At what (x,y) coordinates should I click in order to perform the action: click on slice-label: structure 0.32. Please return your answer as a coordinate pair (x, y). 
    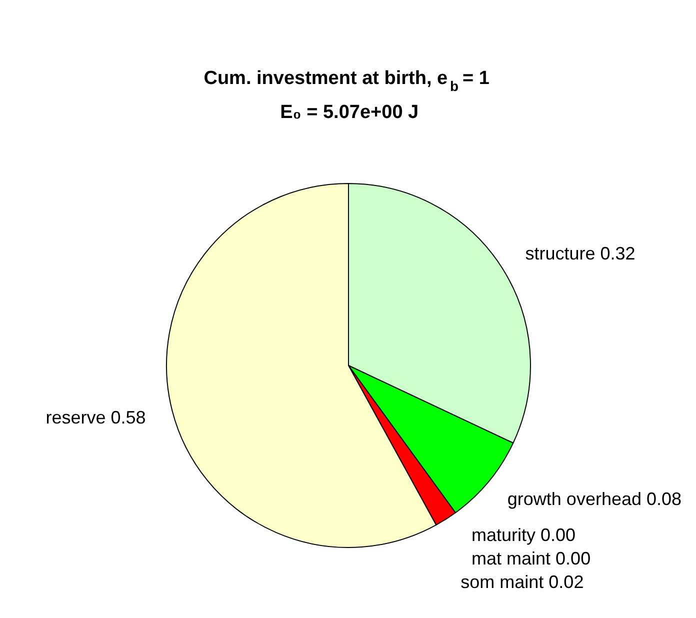
    Looking at the image, I should click on (580, 253).